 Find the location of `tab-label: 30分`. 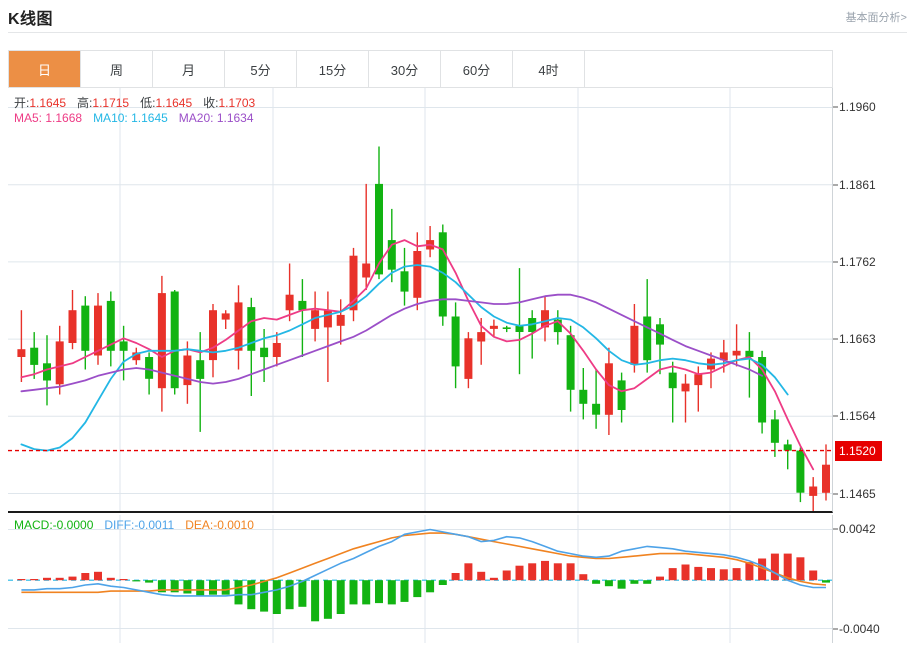

tab-label: 30分 is located at coordinates (404, 70).